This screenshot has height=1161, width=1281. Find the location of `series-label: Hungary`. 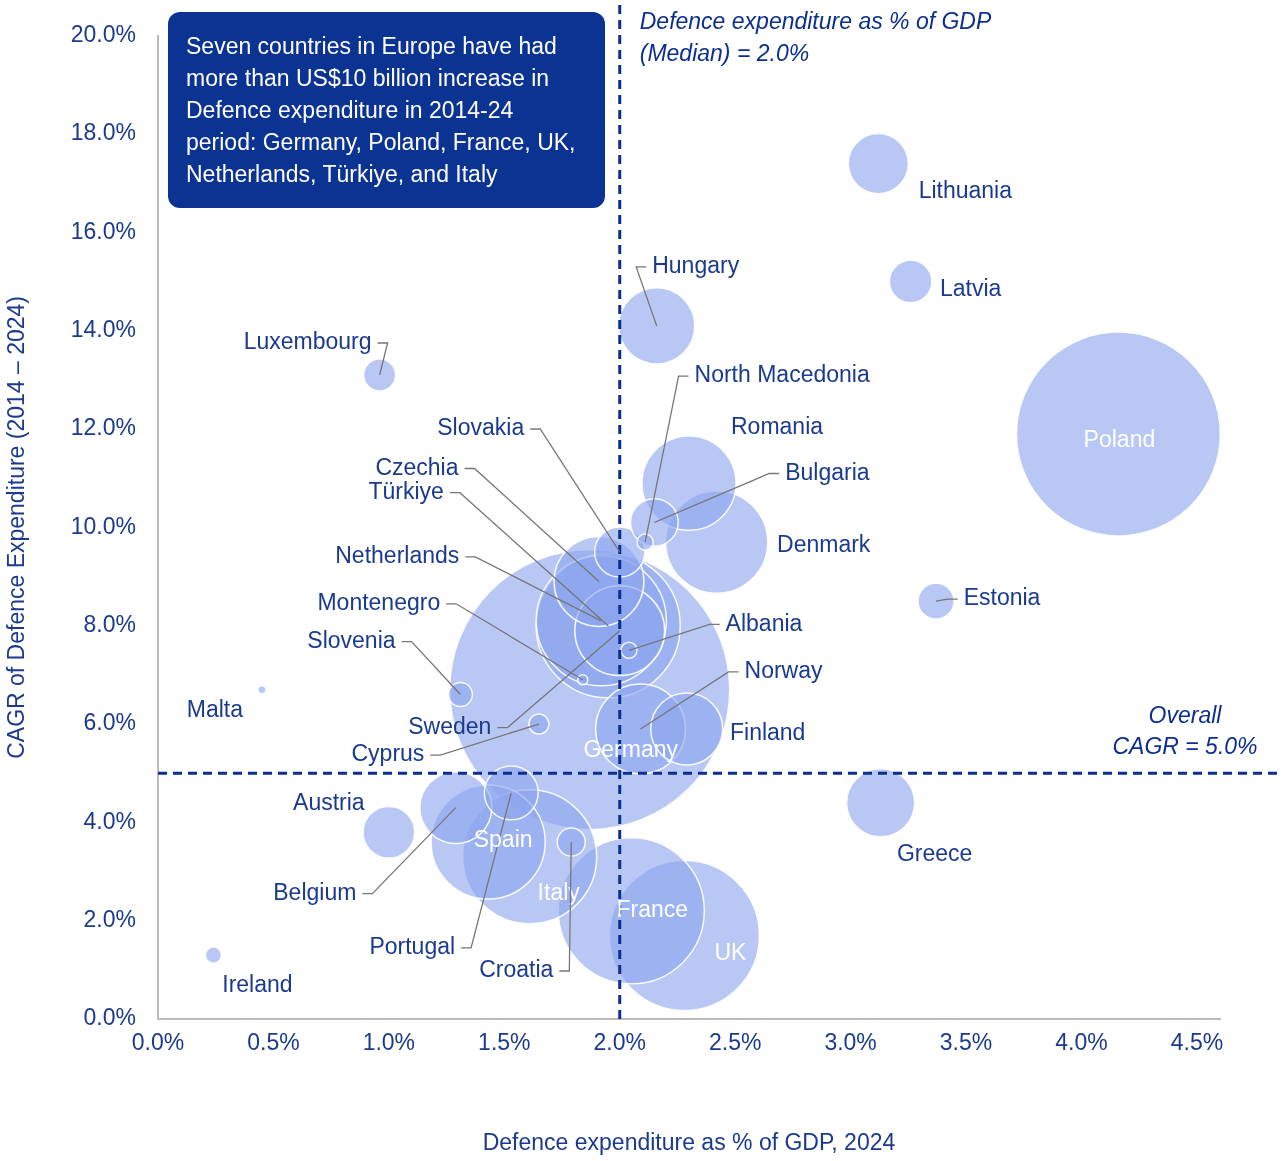

series-label: Hungary is located at coordinates (696, 265).